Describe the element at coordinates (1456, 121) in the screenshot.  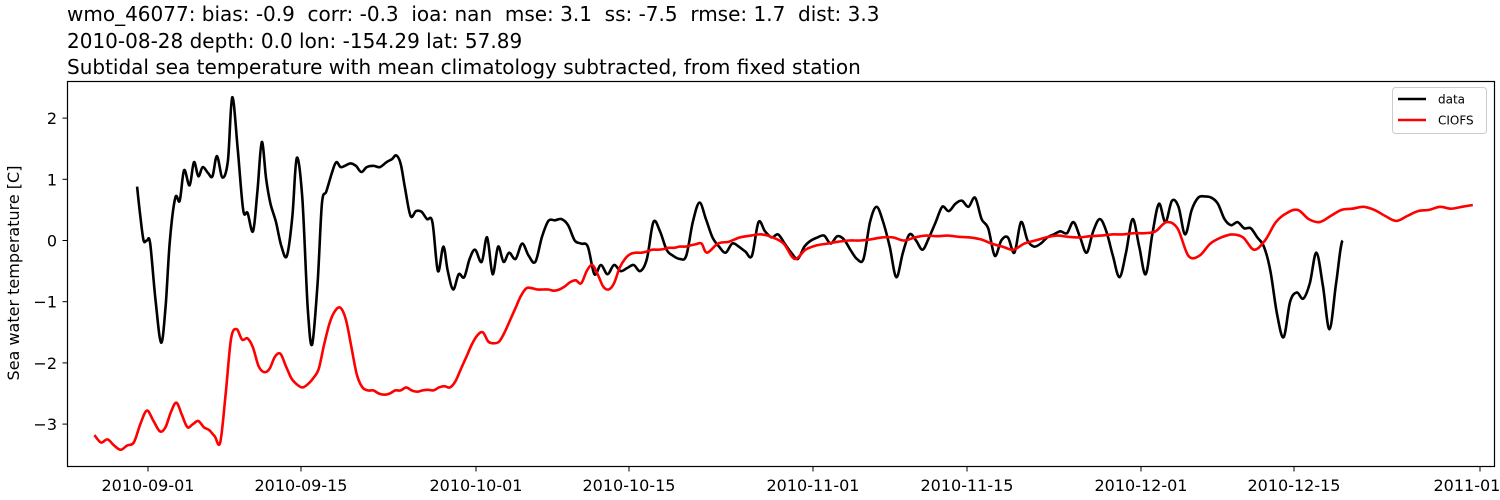
I see `legend-label-ciofs: CIOFS` at that location.